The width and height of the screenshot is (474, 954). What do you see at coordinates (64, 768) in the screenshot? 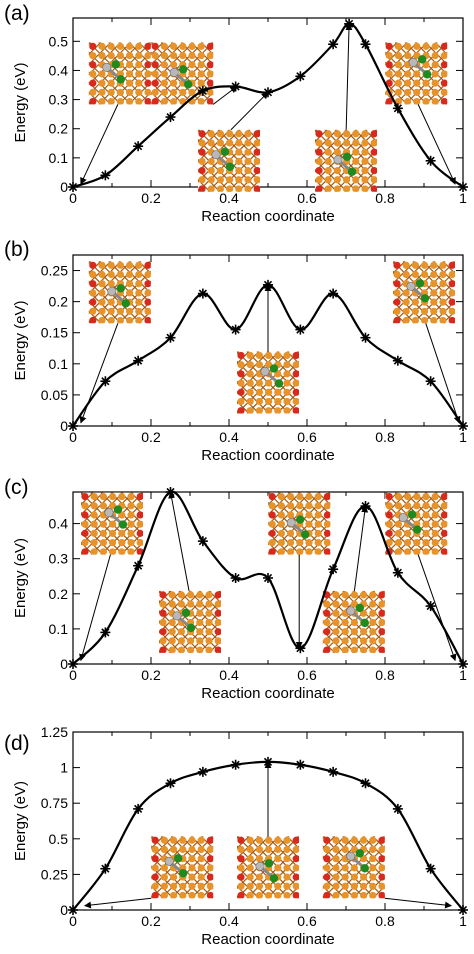
I see `y-tick-label: 1` at bounding box center [64, 768].